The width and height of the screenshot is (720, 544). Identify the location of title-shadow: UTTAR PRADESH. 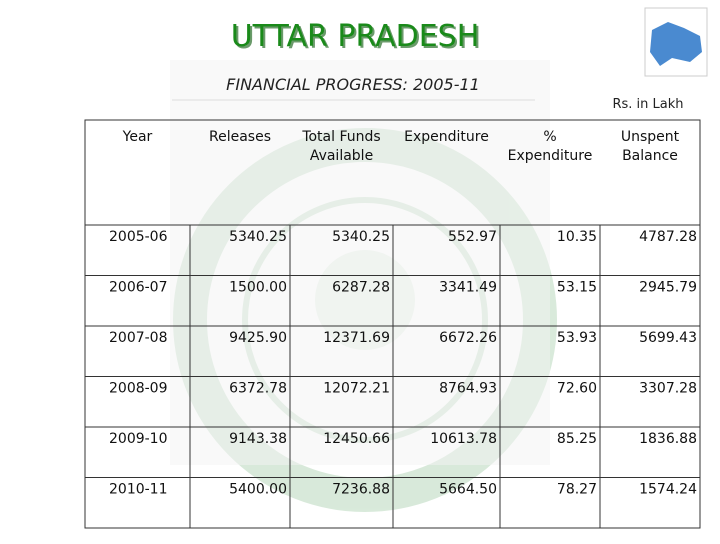
(357, 38).